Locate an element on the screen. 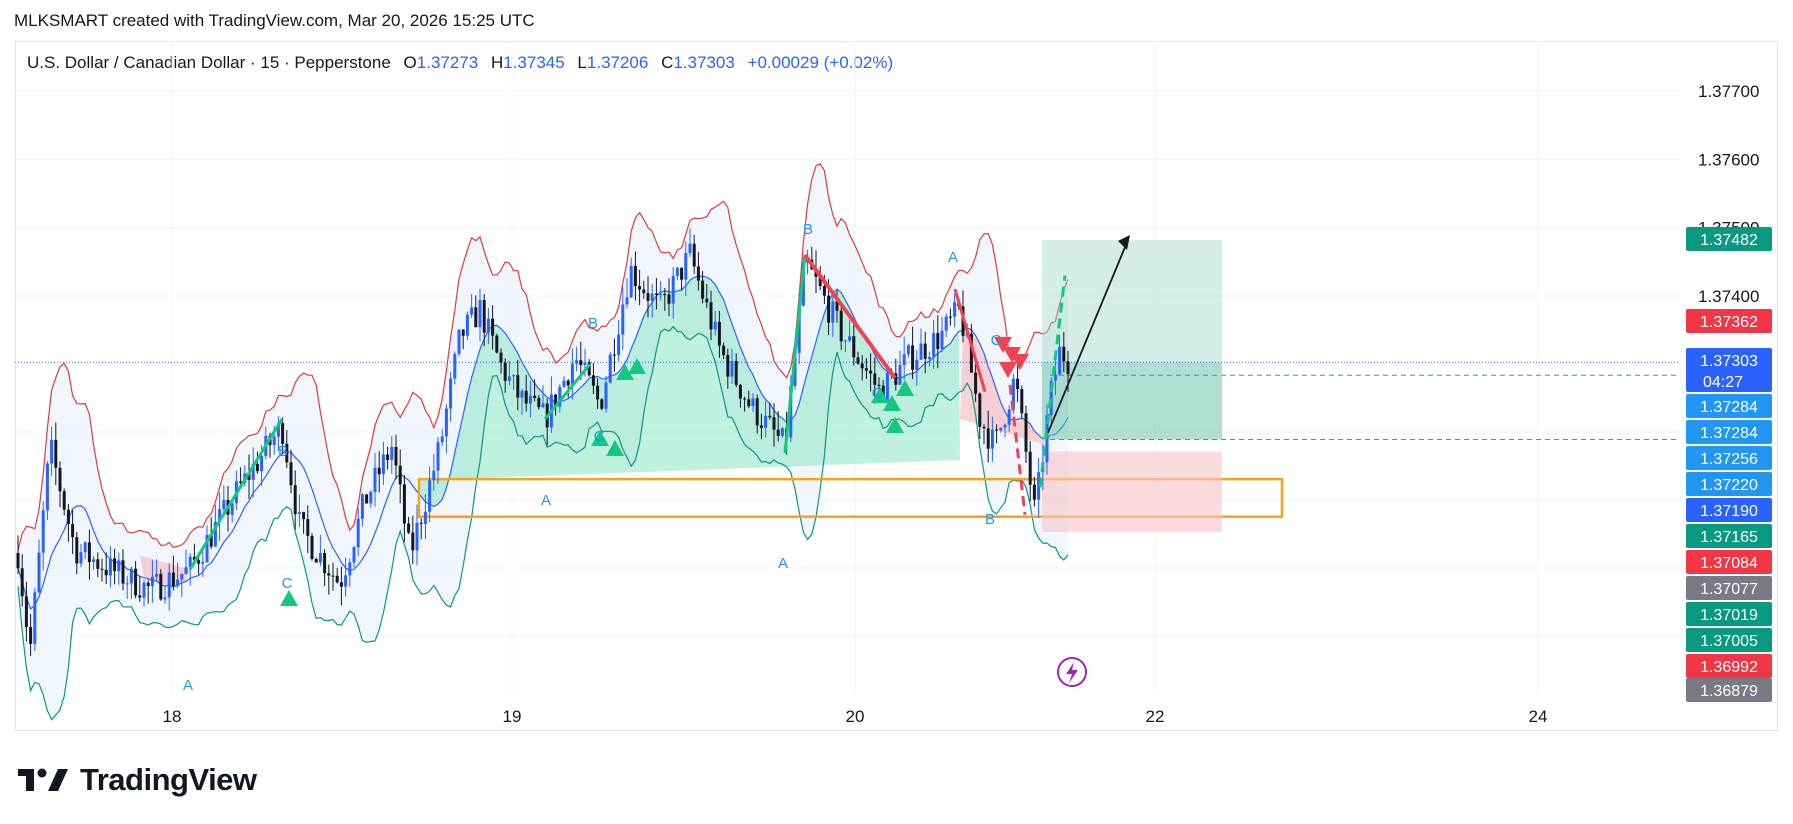  price-label-tag: 1.36879 is located at coordinates (1729, 690).